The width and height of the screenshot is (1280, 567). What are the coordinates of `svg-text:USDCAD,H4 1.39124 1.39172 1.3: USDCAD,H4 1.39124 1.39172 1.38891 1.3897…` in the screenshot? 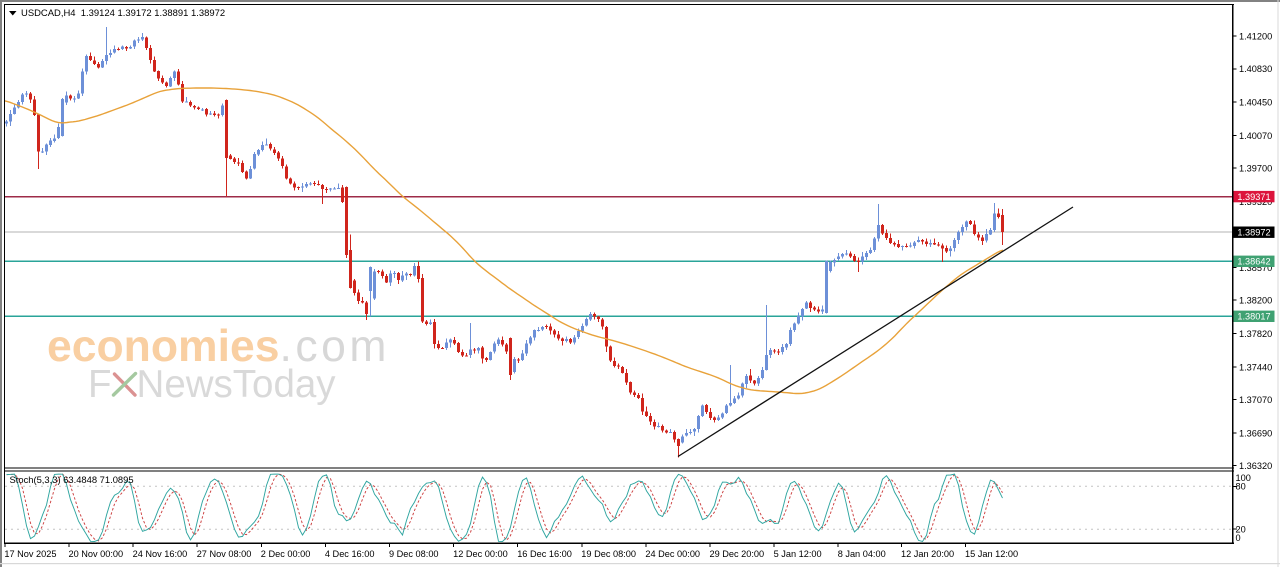 It's located at (123, 13).